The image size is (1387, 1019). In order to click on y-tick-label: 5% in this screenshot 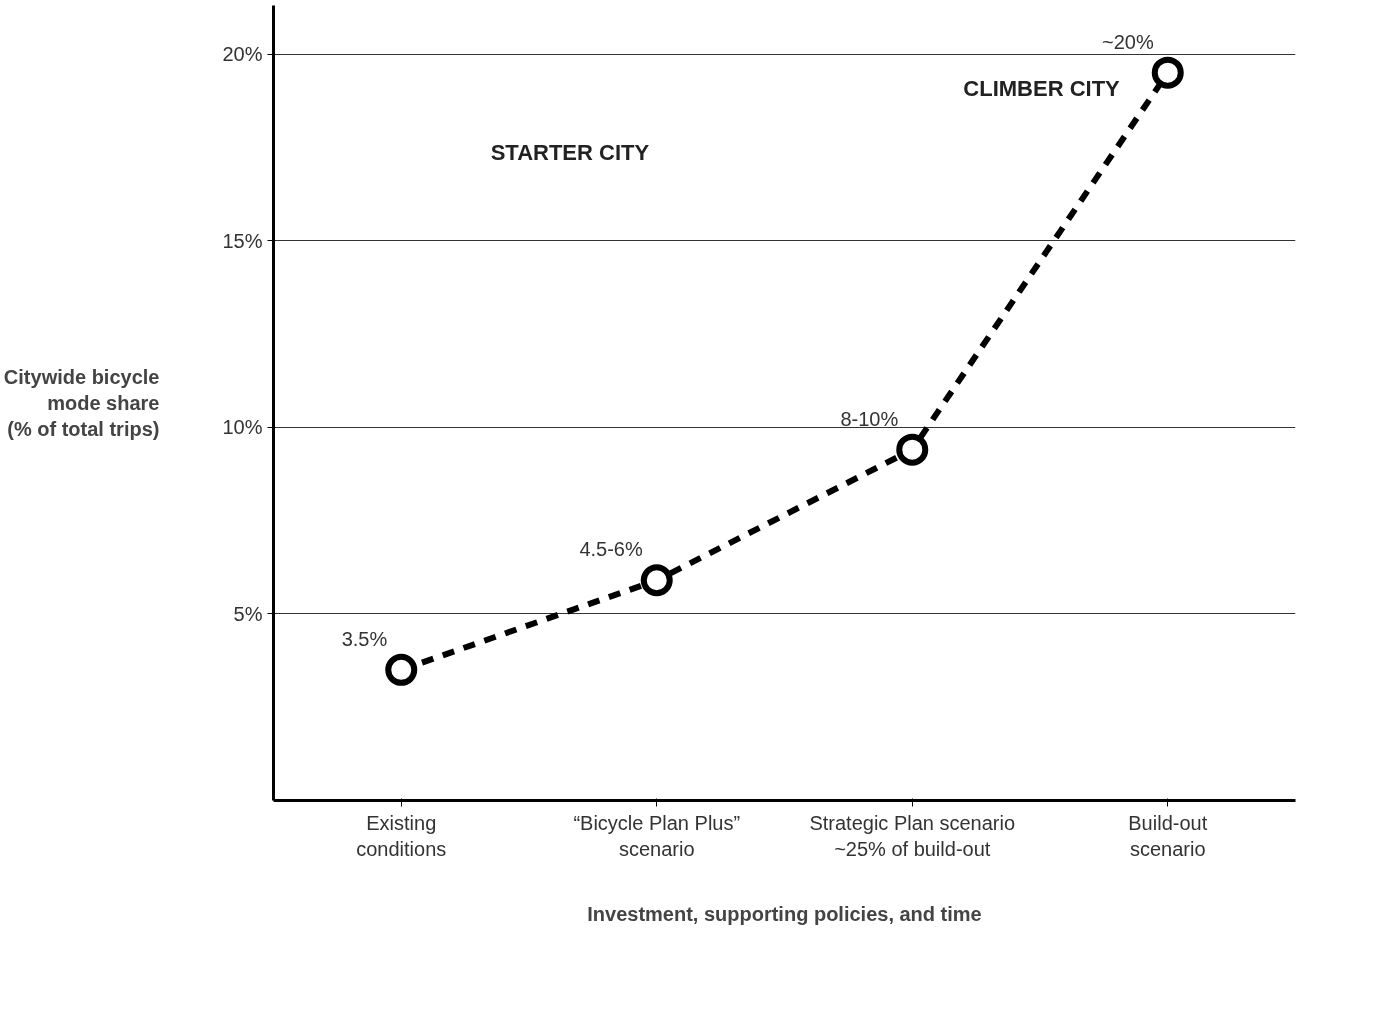, I will do `click(248, 613)`.